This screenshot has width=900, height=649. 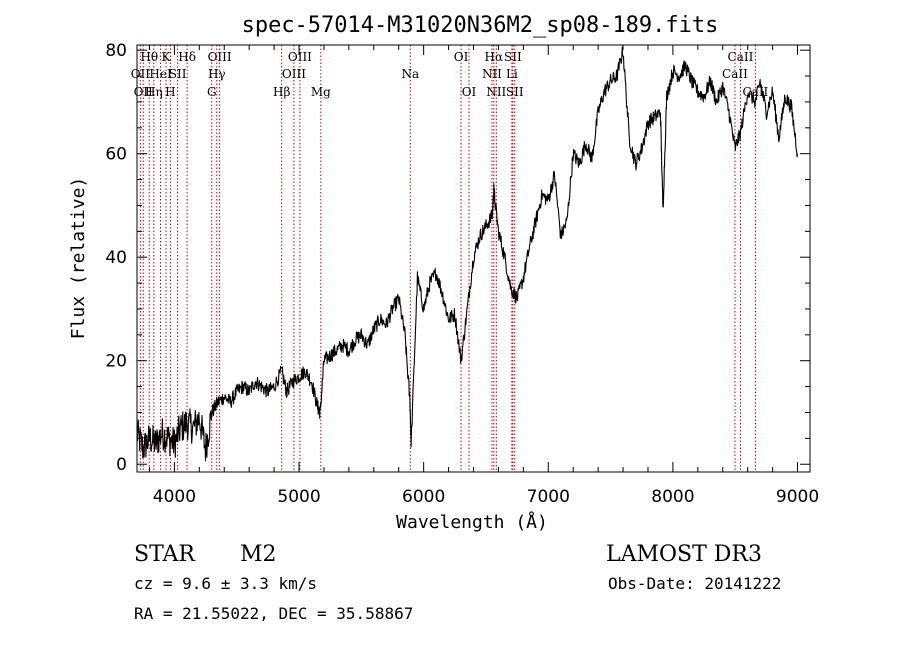 I want to click on y-tick-label: 0, so click(x=121, y=465).